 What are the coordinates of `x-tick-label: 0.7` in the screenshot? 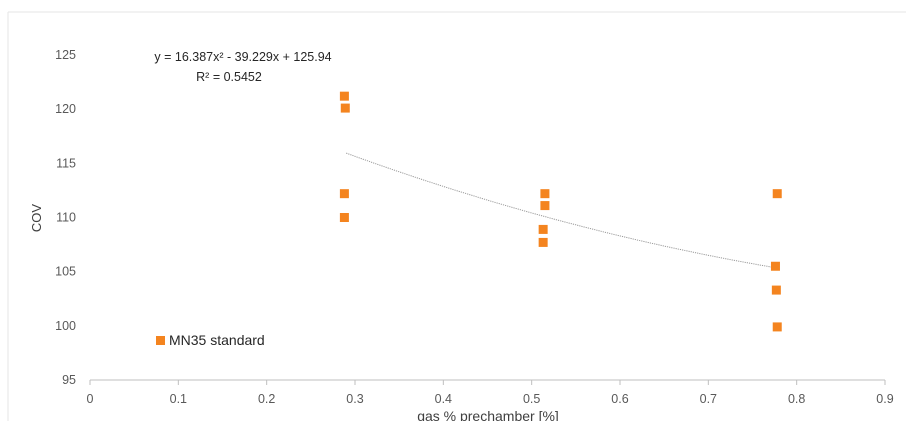 It's located at (708, 399).